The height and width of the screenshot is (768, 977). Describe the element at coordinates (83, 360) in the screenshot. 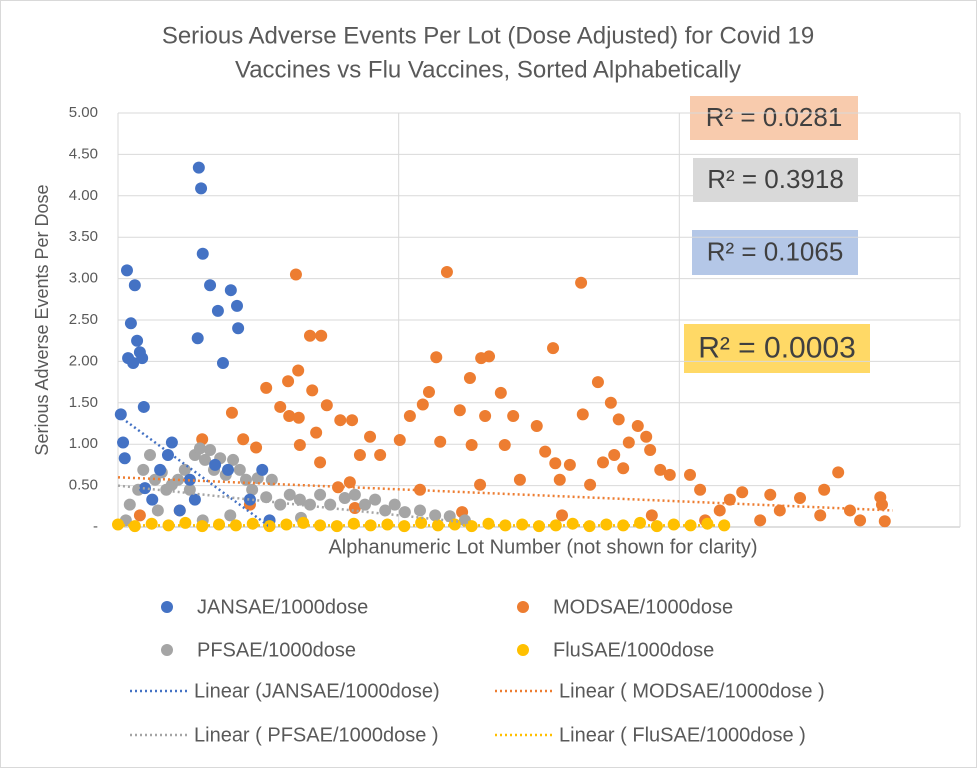

I see `y-tick-label: 2.00` at that location.